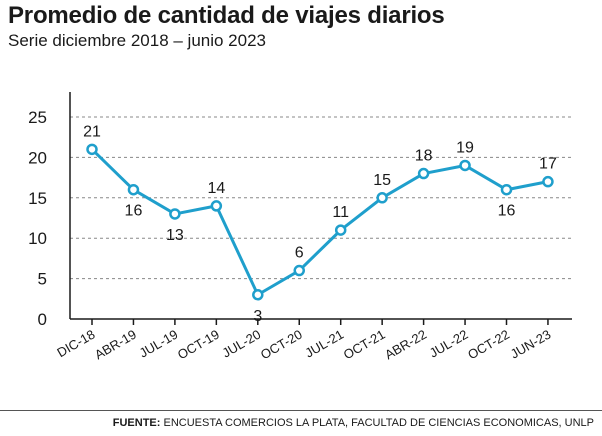 Image resolution: width=602 pixels, height=436 pixels. I want to click on data-label: 21, so click(92, 131).